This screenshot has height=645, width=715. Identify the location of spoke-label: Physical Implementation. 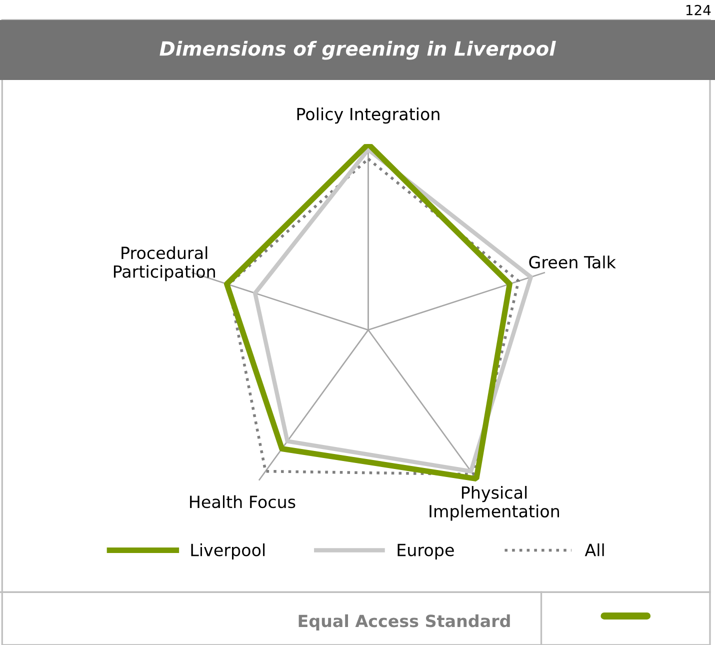
(494, 503).